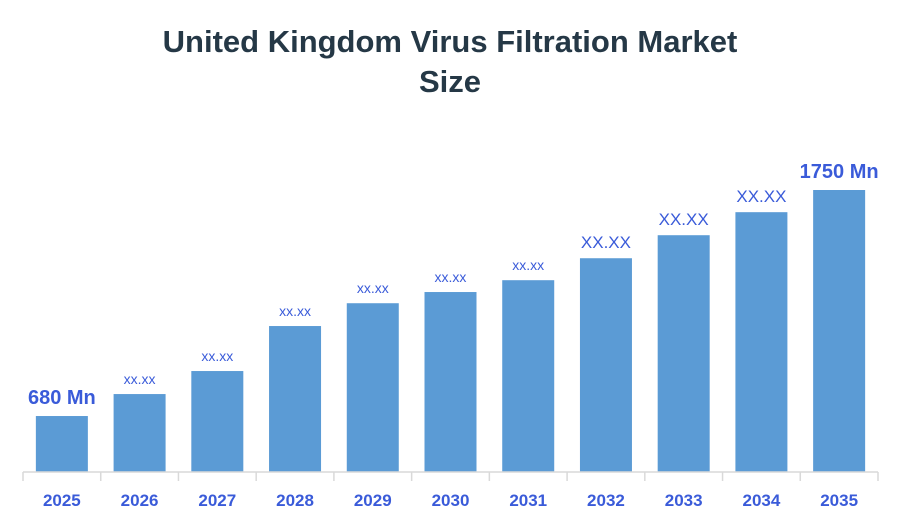 This screenshot has width=900, height=525. What do you see at coordinates (839, 500) in the screenshot?
I see `x-tick-label-2035: 2035` at bounding box center [839, 500].